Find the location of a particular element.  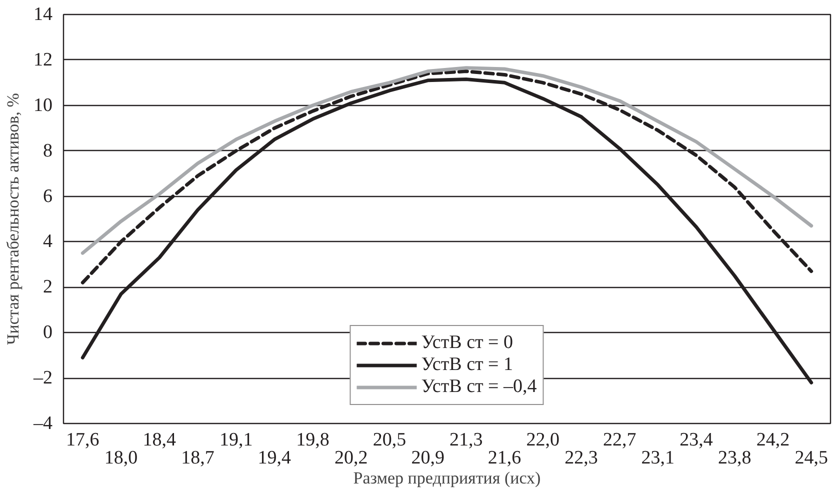

x-tick-label: 21,3 is located at coordinates (466, 440).